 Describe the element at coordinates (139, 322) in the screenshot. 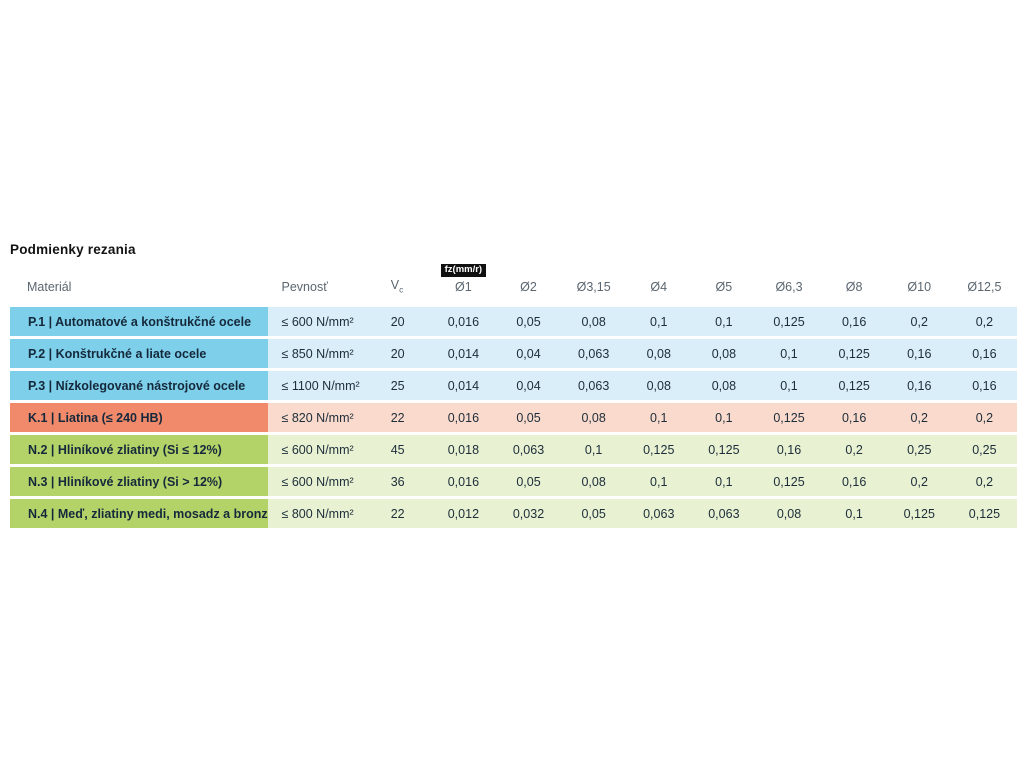

I see `material-cell: P.1 | Automatové a konštrukčné ocele` at that location.